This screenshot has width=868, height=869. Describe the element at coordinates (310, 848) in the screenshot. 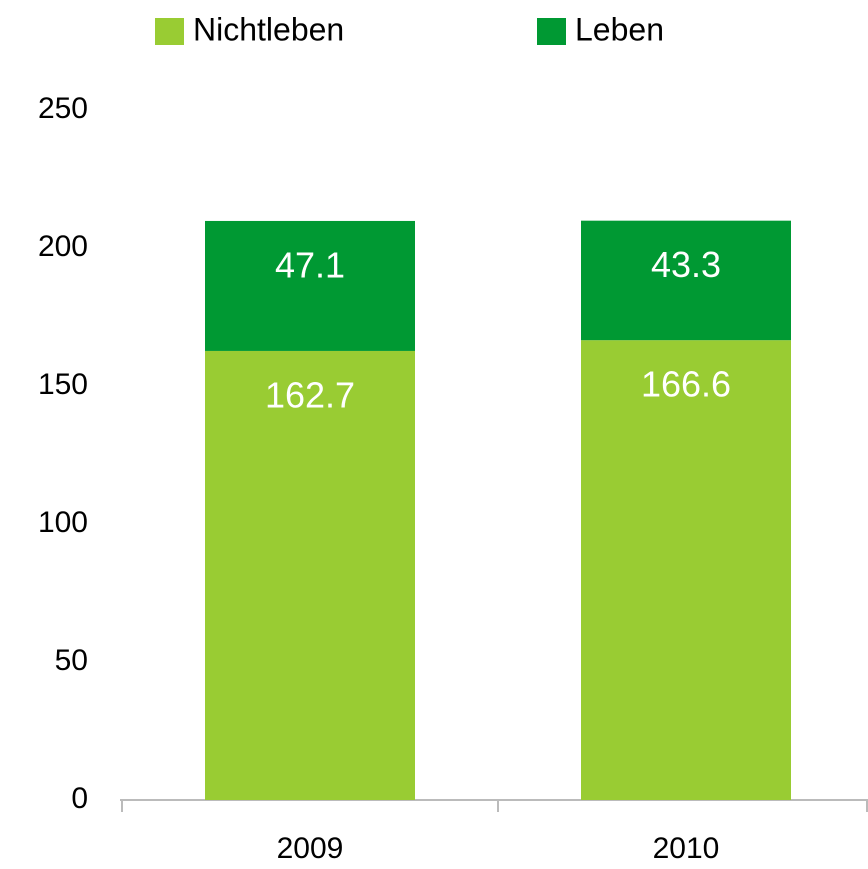

I see `x-tick-label: 2009` at that location.